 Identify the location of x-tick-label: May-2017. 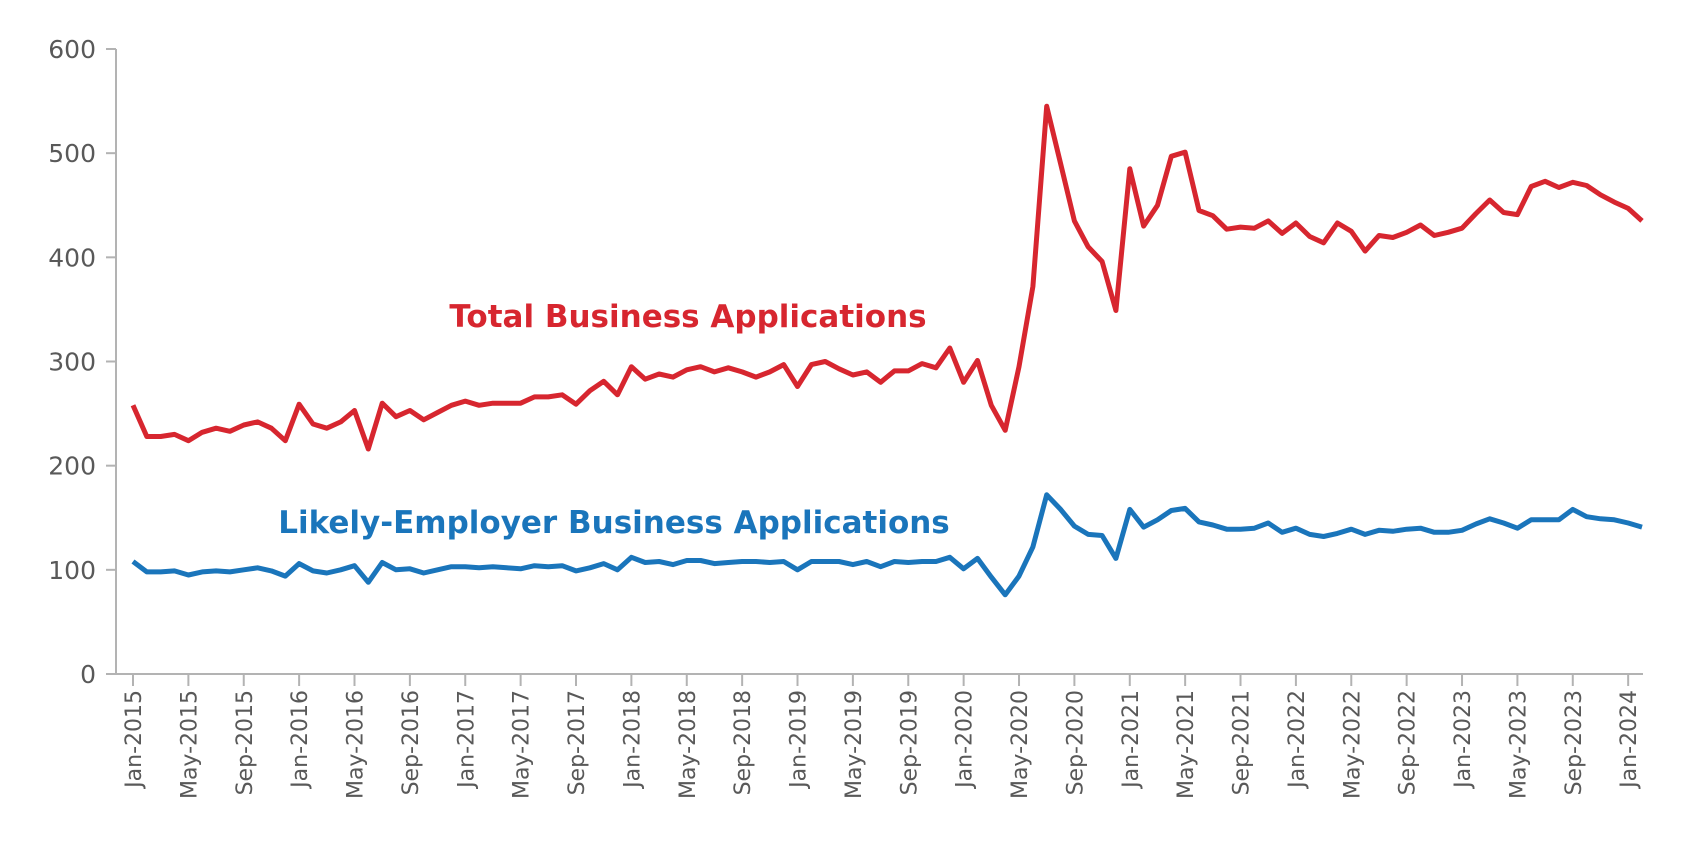
(522, 744).